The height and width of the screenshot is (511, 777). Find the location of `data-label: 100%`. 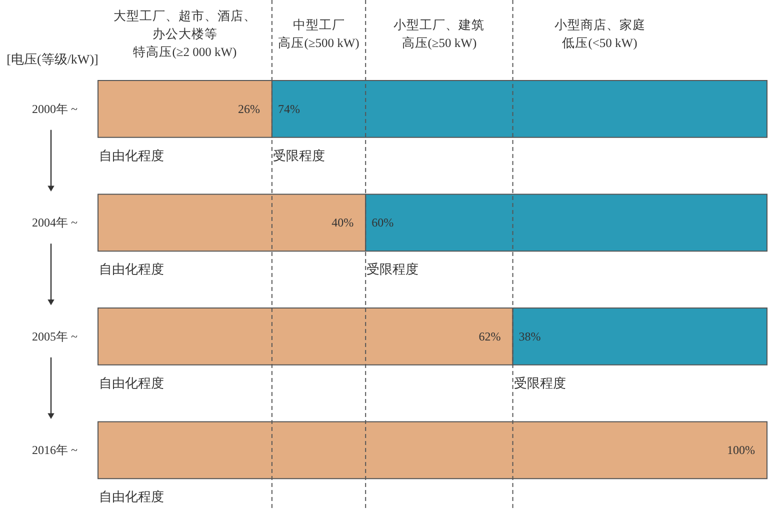

data-label: 100% is located at coordinates (741, 450).